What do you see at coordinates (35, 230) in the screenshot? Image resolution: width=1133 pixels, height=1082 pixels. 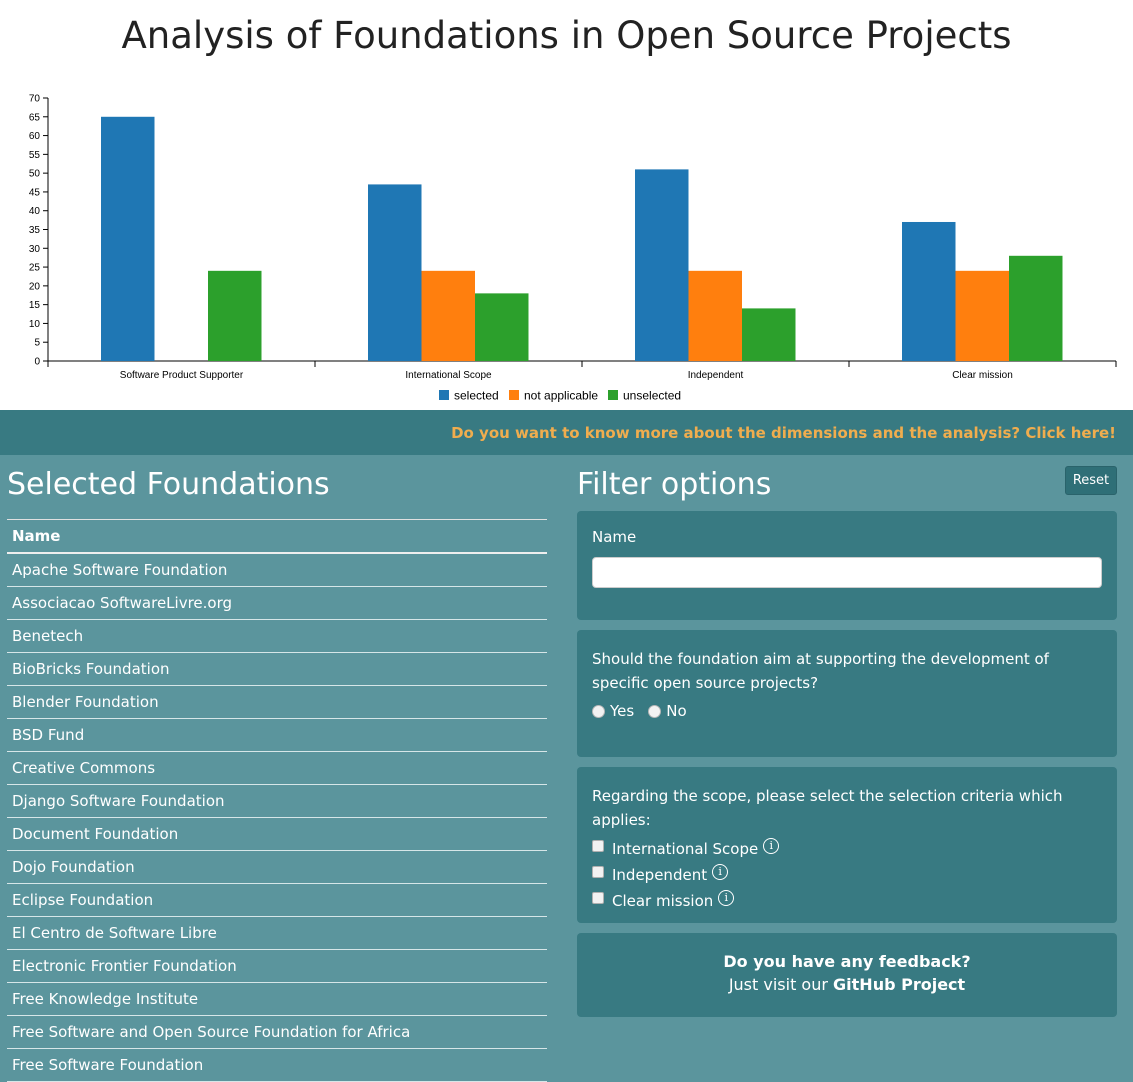 I see `y-tick-label: 35` at bounding box center [35, 230].